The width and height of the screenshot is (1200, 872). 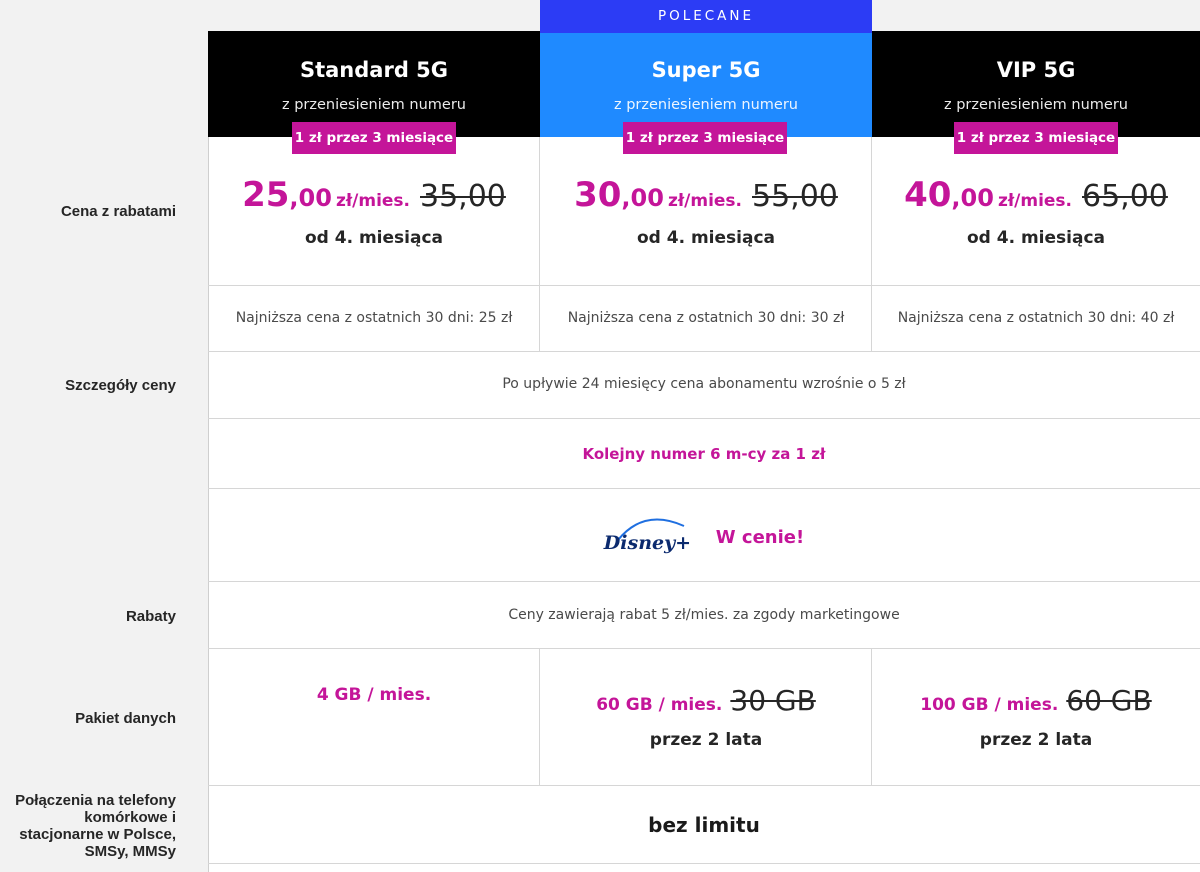 I want to click on next-number-offer: Kolejny numer 6 m-cy za 1 zł, so click(x=704, y=454).